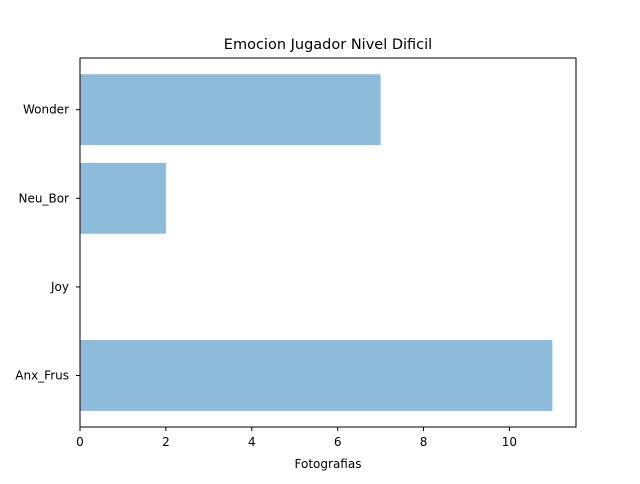 The height and width of the screenshot is (484, 640). I want to click on x-axis: 0 2 4 6 8 10, so click(296, 438).